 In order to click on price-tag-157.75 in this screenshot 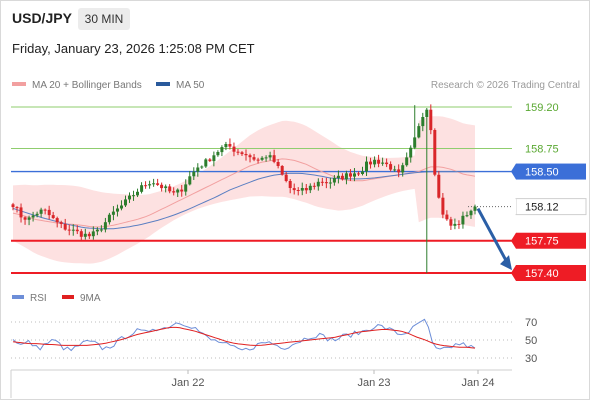, I will do `click(551, 240)`.